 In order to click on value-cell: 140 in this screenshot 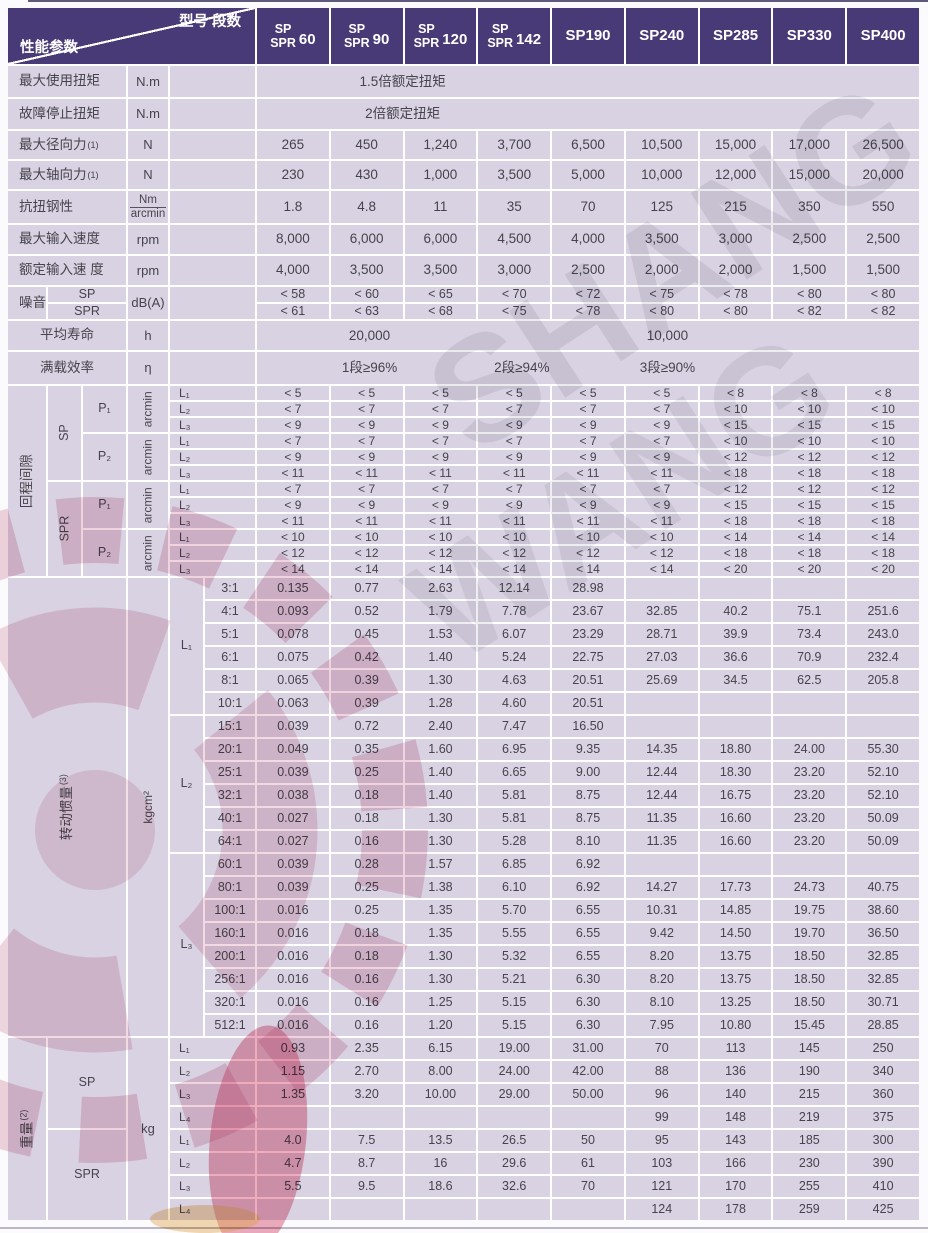, I will do `click(735, 1094)`.